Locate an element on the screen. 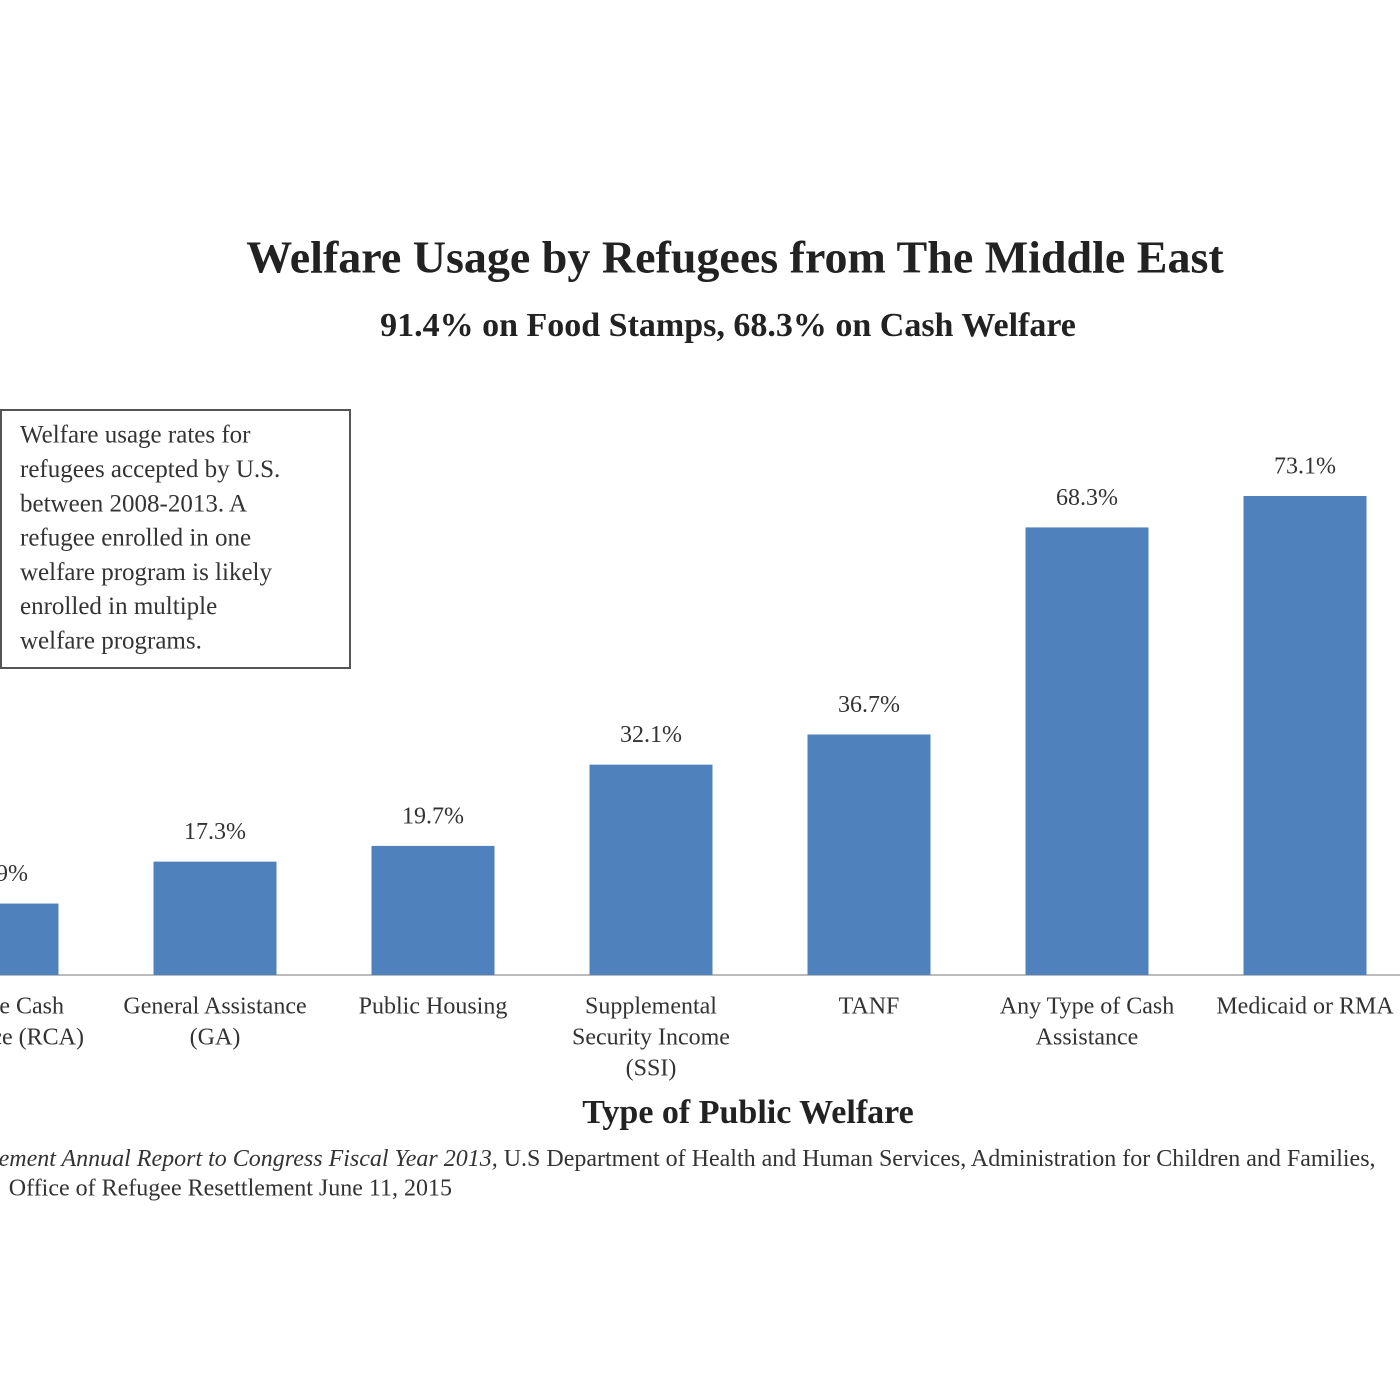 This screenshot has height=1400, width=1400. x-tick-label: Assistance is located at coordinates (1087, 1038).